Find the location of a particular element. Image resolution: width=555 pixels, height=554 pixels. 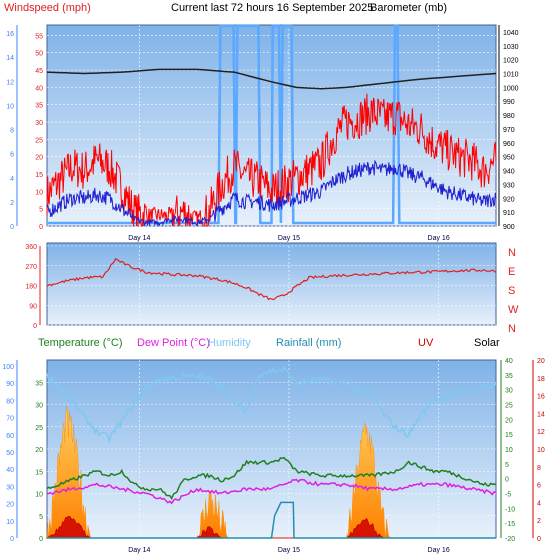

uv-tick-label: 10 is located at coordinates (541, 450).